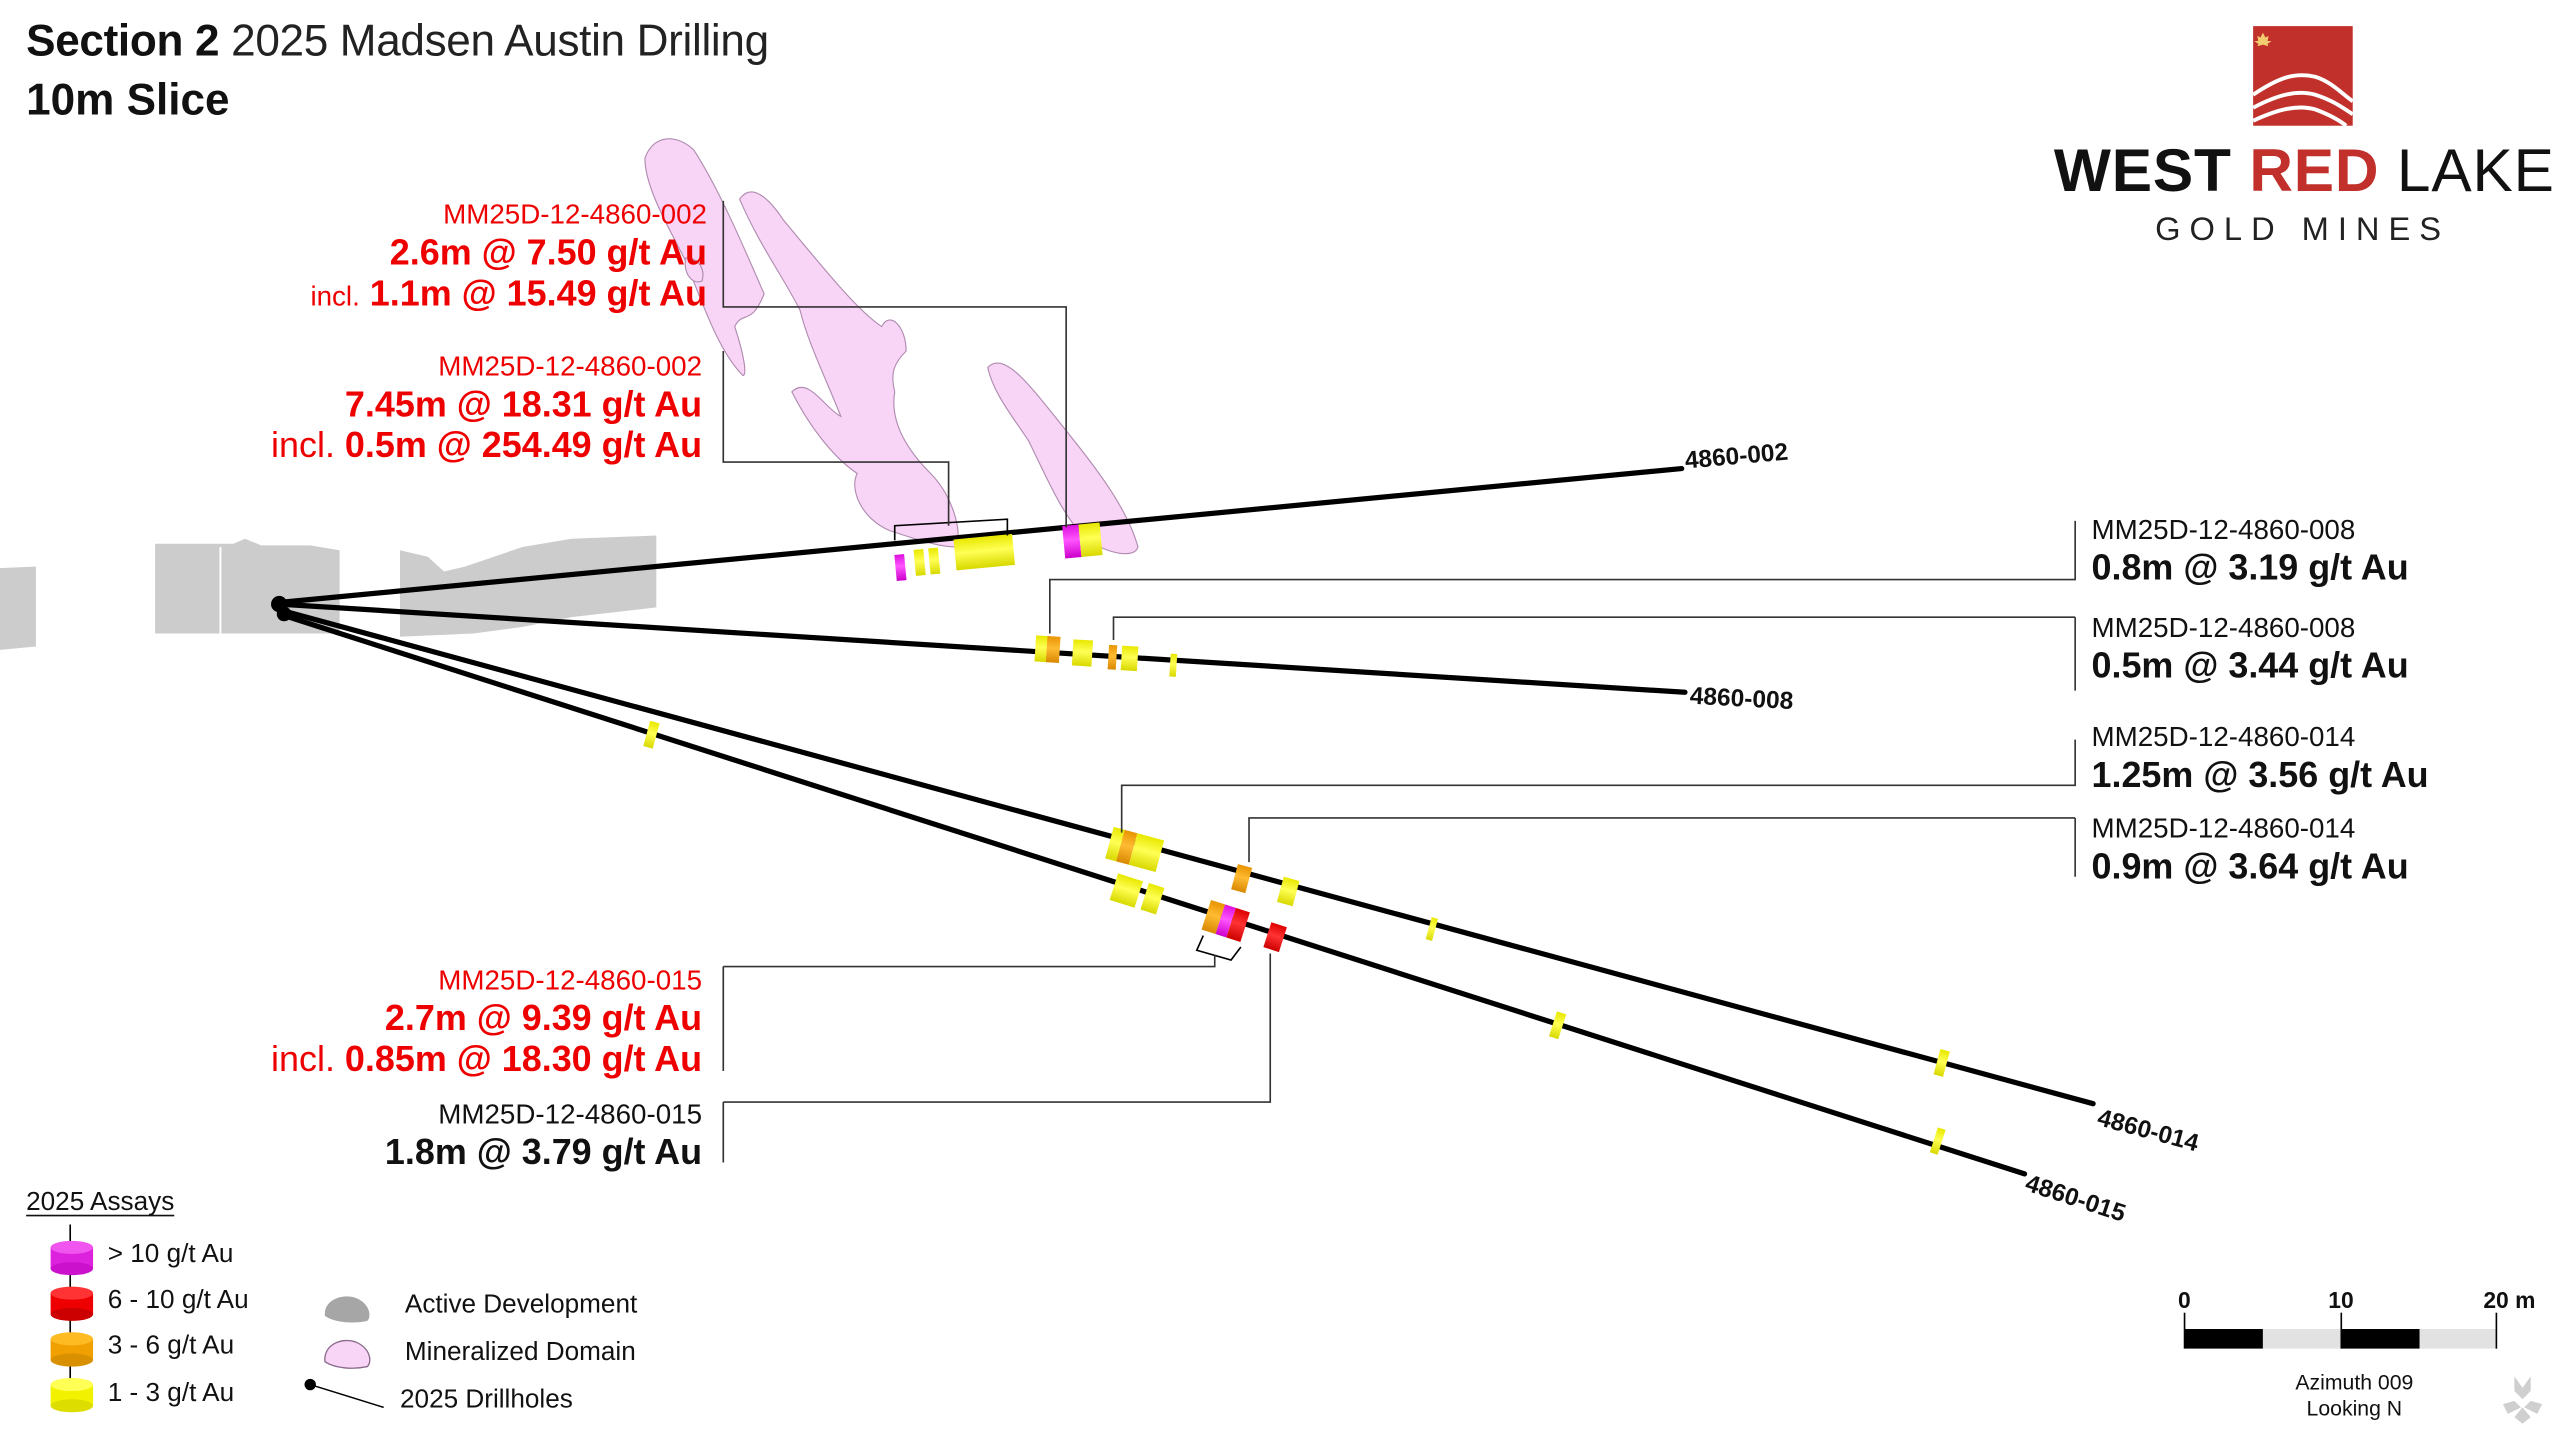 This screenshot has width=2560, height=1440. Describe the element at coordinates (521, 1305) in the screenshot. I see `legend-active-development: Active Development` at that location.